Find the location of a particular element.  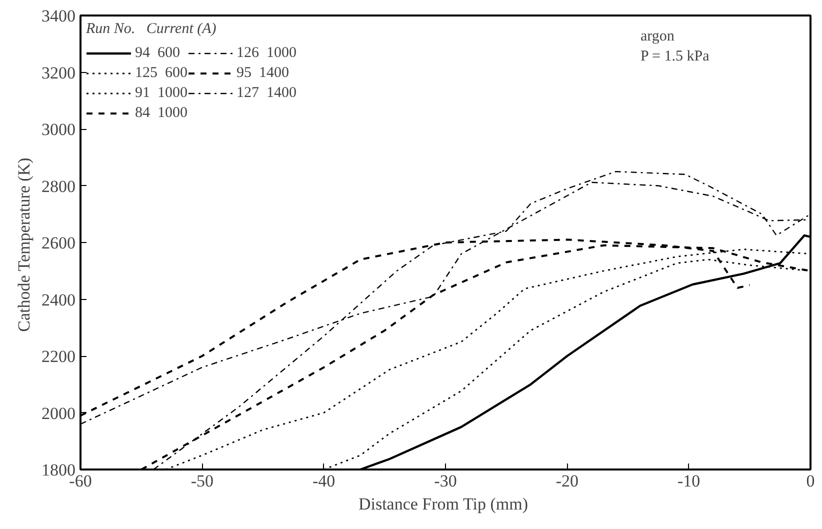

legend-label: 127 1400 is located at coordinates (266, 93).